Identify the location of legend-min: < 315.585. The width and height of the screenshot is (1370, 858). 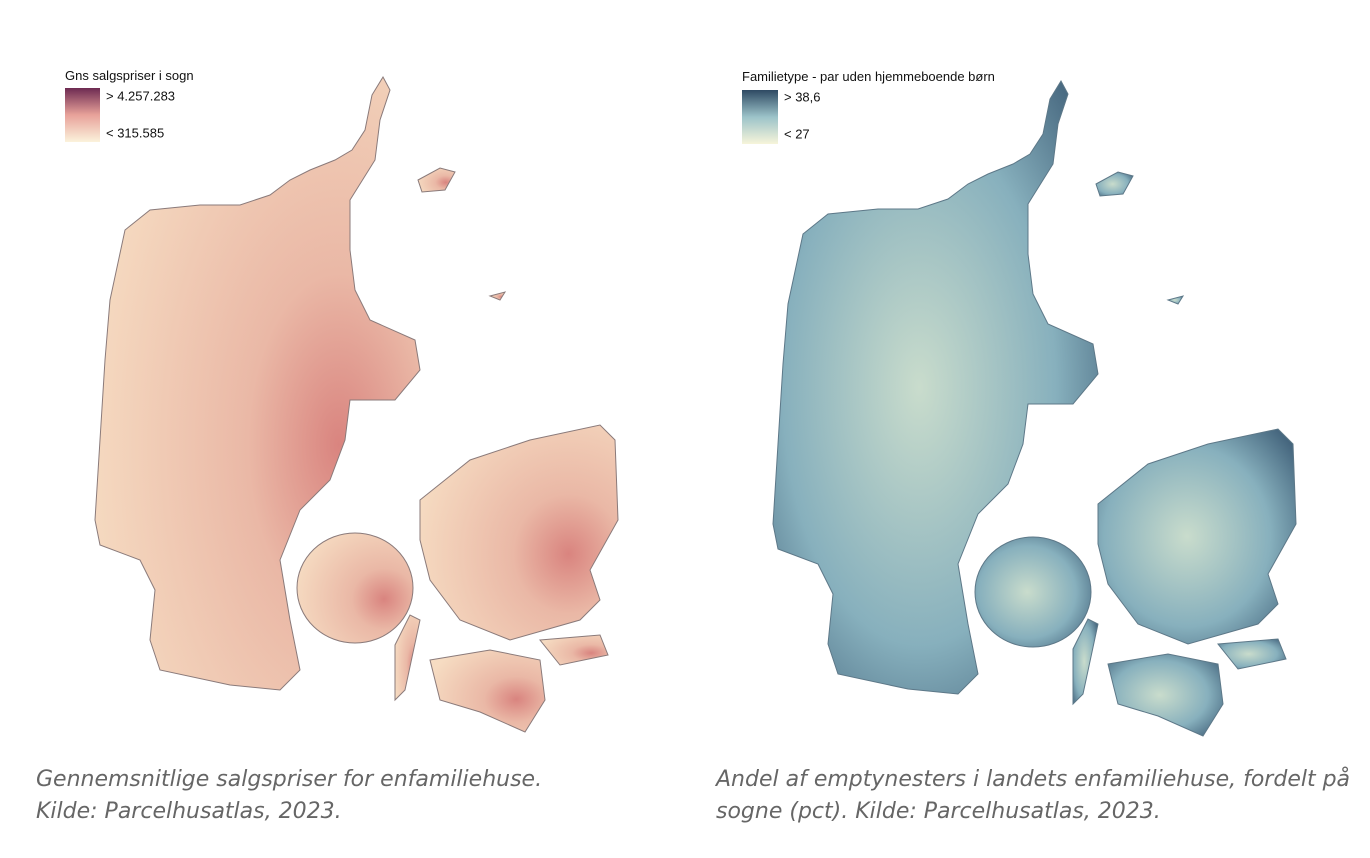
(135, 132).